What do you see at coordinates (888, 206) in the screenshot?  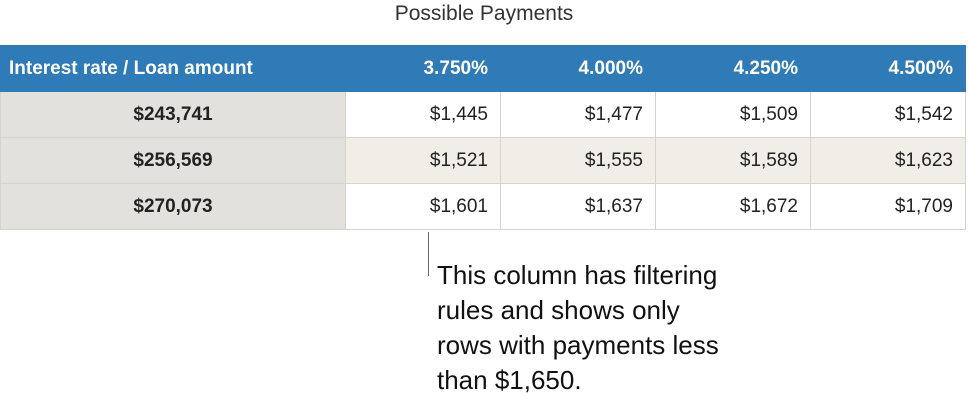 I see `cell: $1,709` at bounding box center [888, 206].